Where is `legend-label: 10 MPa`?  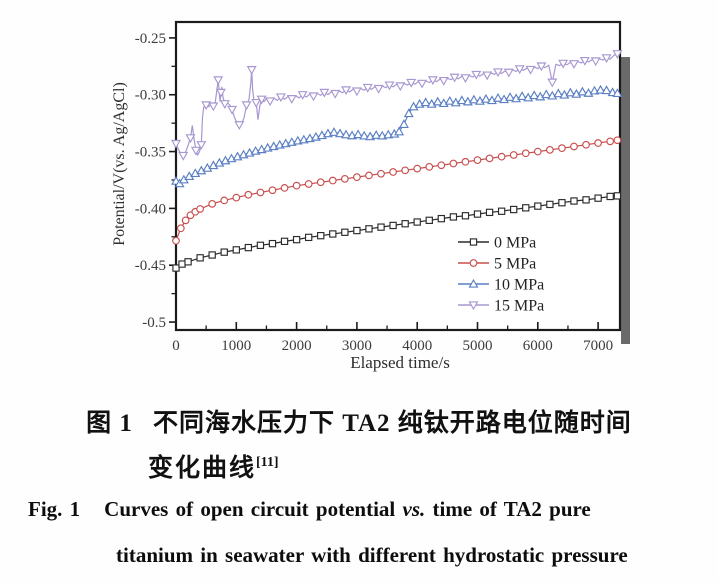 legend-label: 10 MPa is located at coordinates (519, 285).